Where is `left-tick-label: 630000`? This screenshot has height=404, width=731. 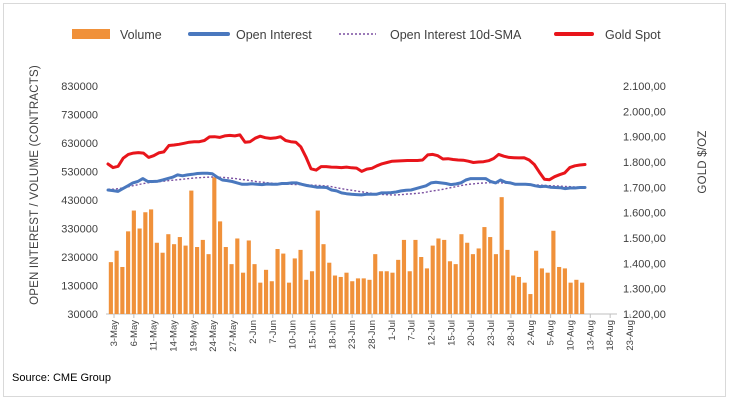 left-tick-label: 630000 is located at coordinates (79, 144).